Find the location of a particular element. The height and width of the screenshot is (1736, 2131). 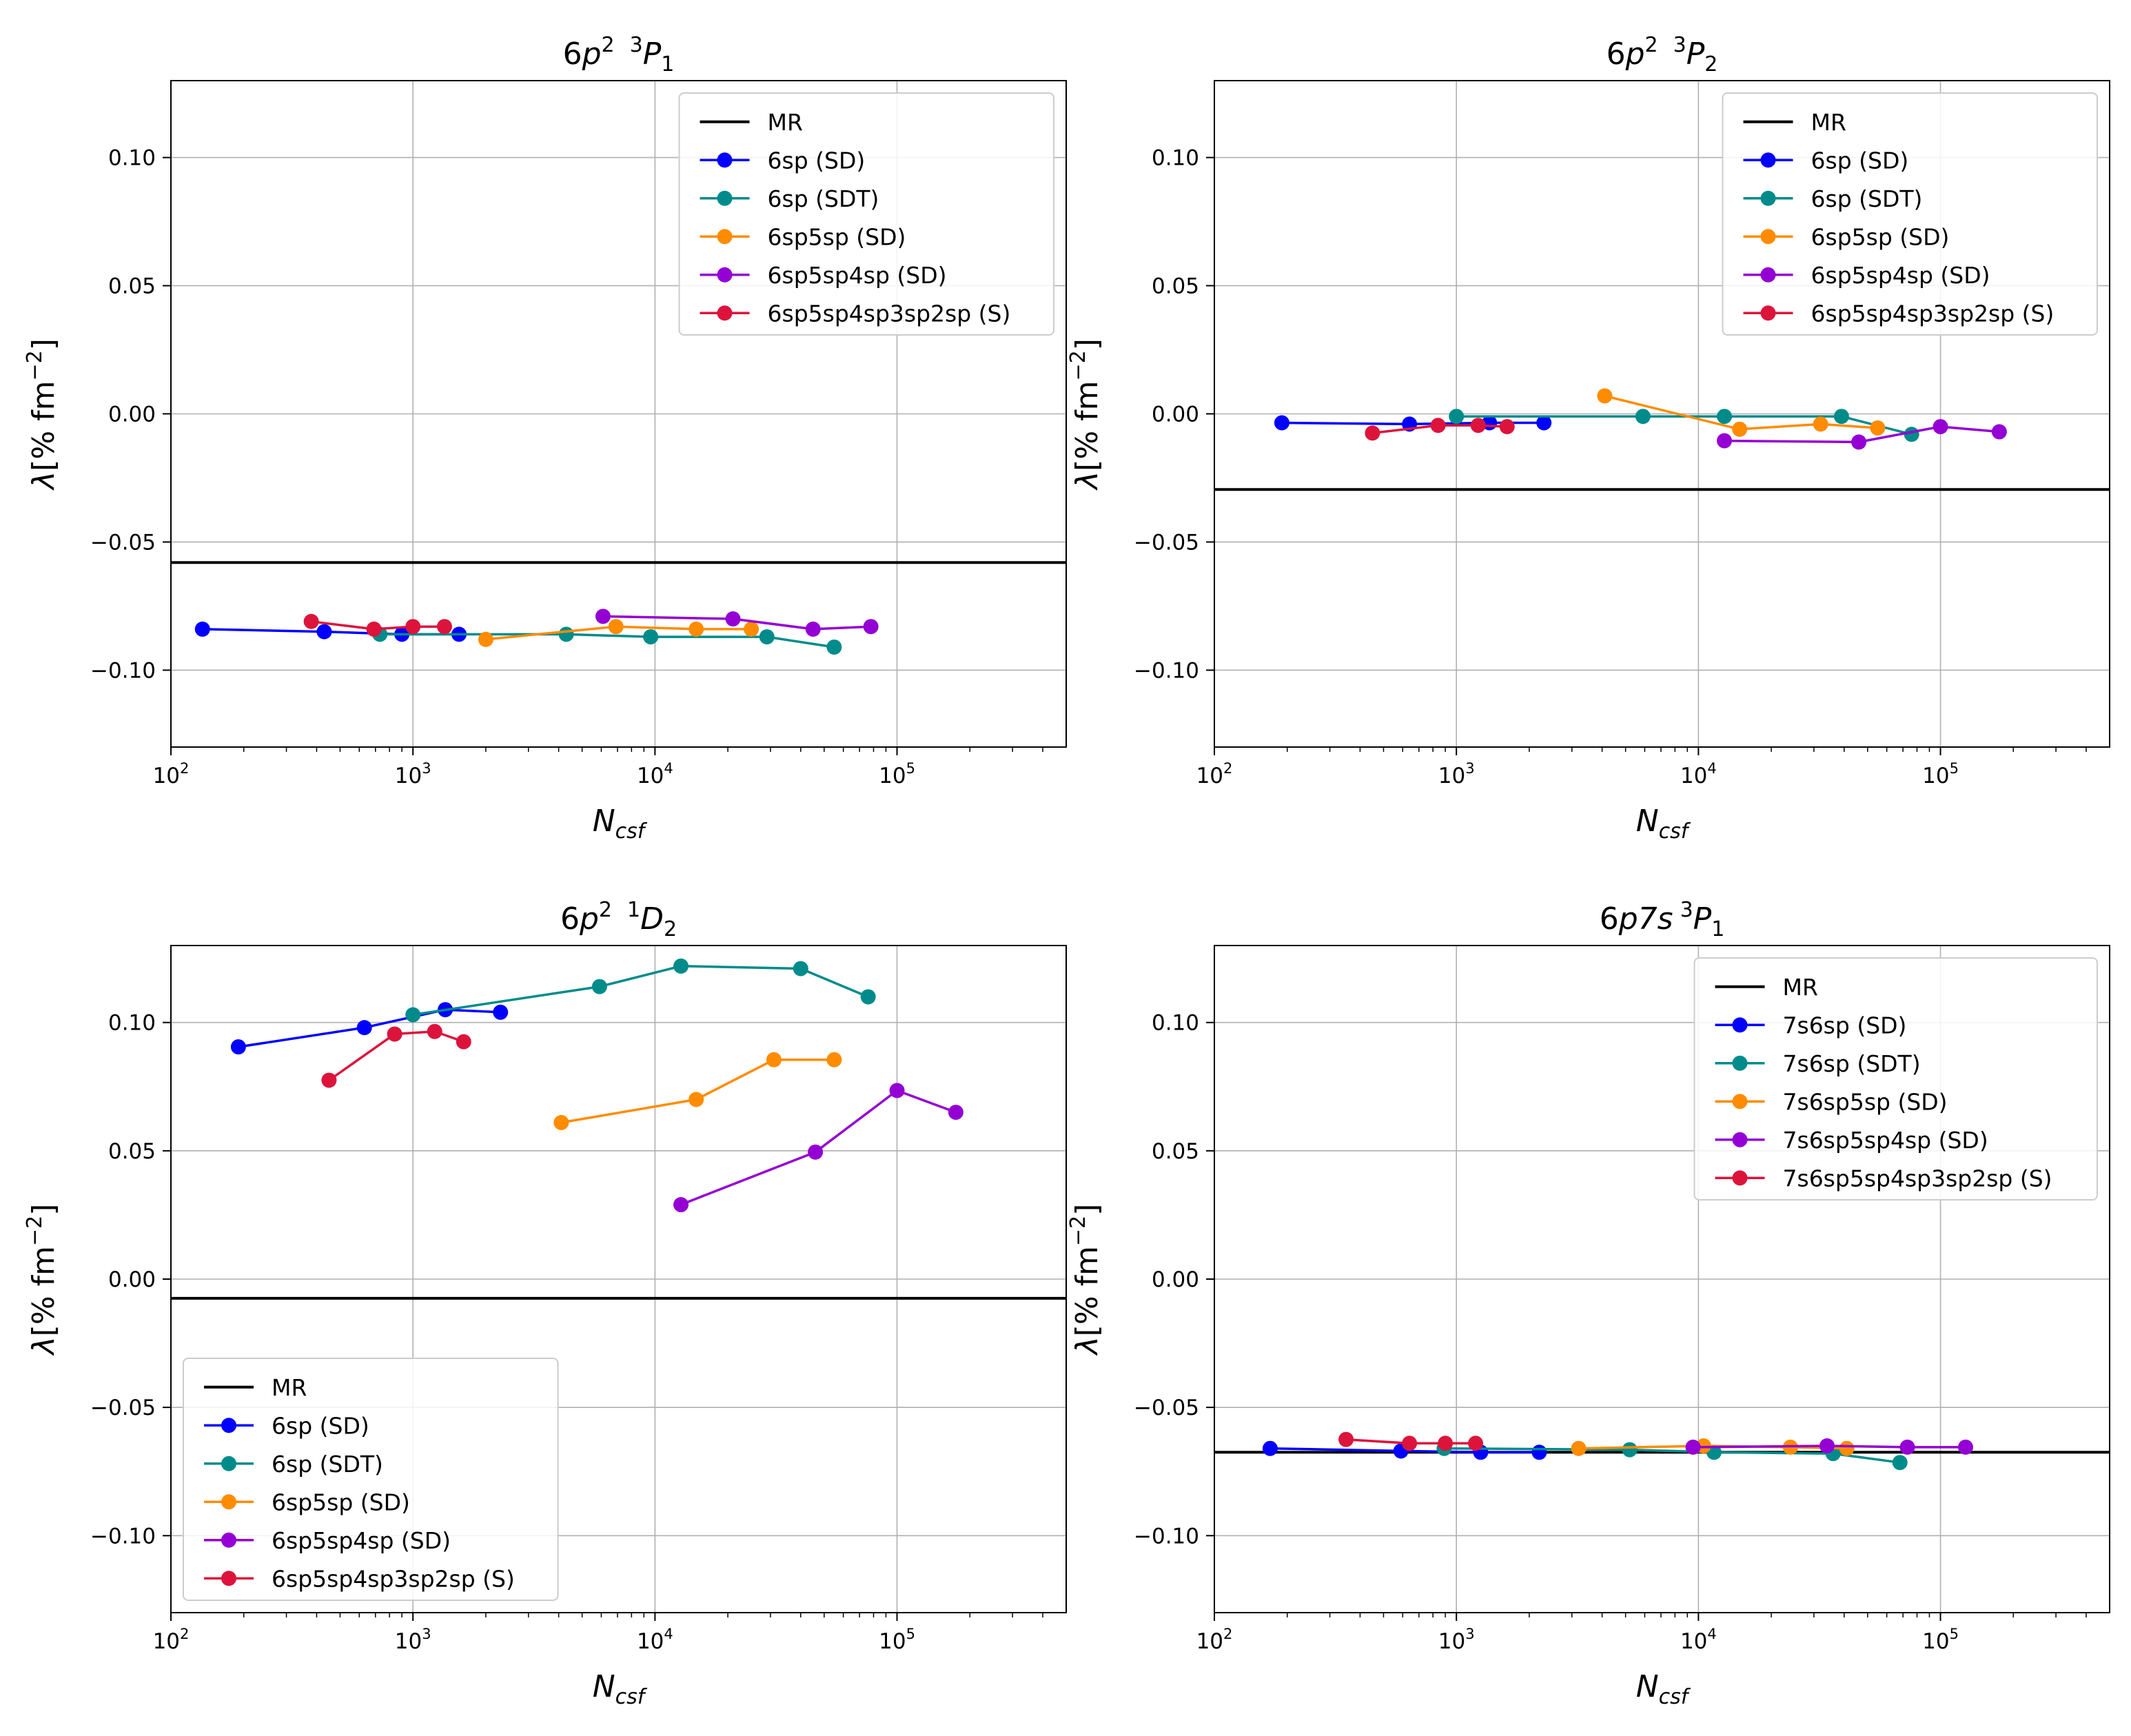

plot-area is located at coordinates (618, 608).